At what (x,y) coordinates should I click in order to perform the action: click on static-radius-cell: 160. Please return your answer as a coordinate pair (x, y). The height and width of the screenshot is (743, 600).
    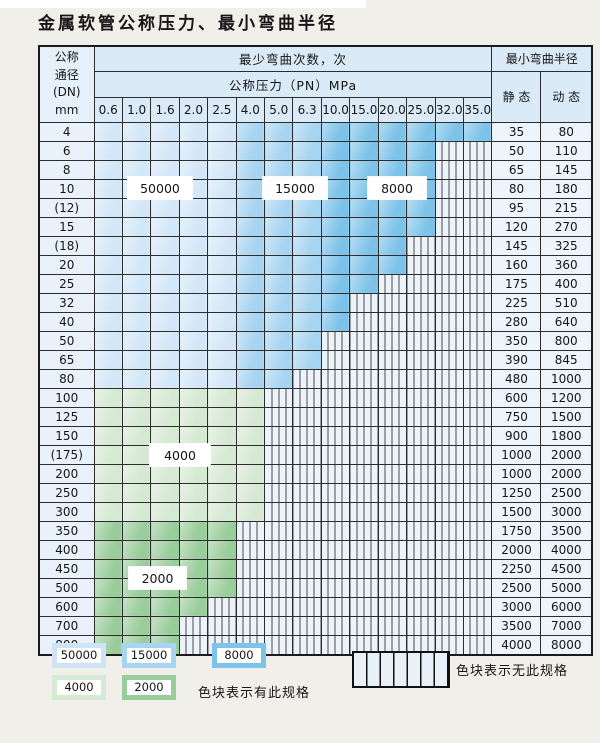
    Looking at the image, I should click on (516, 264).